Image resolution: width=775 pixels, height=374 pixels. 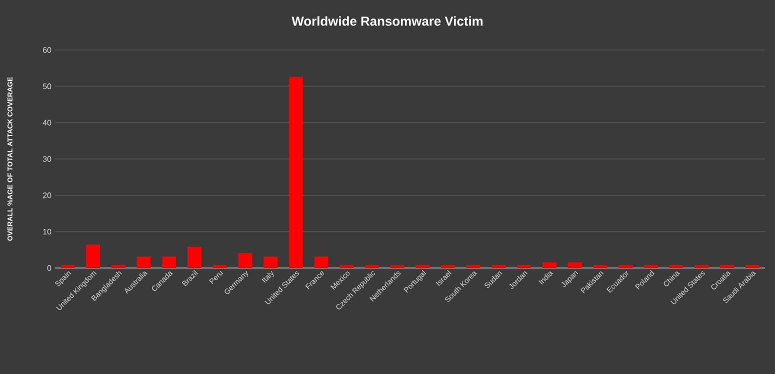 What do you see at coordinates (387, 21) in the screenshot?
I see `chart-title: Worldwide Ransomware Victim` at bounding box center [387, 21].